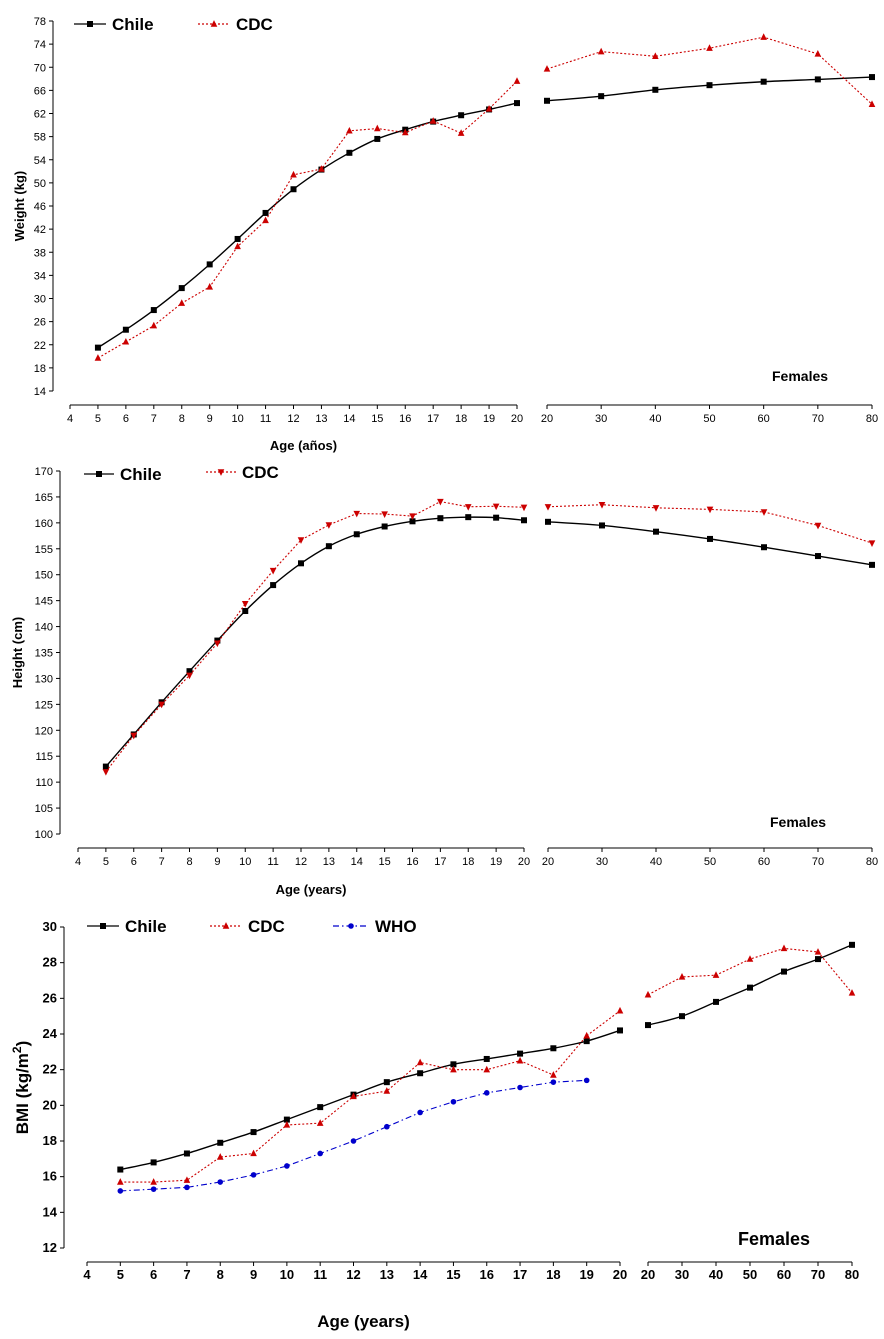 The height and width of the screenshot is (1339, 884). What do you see at coordinates (44, 576) in the screenshot?
I see `y-tick-label: 150` at bounding box center [44, 576].